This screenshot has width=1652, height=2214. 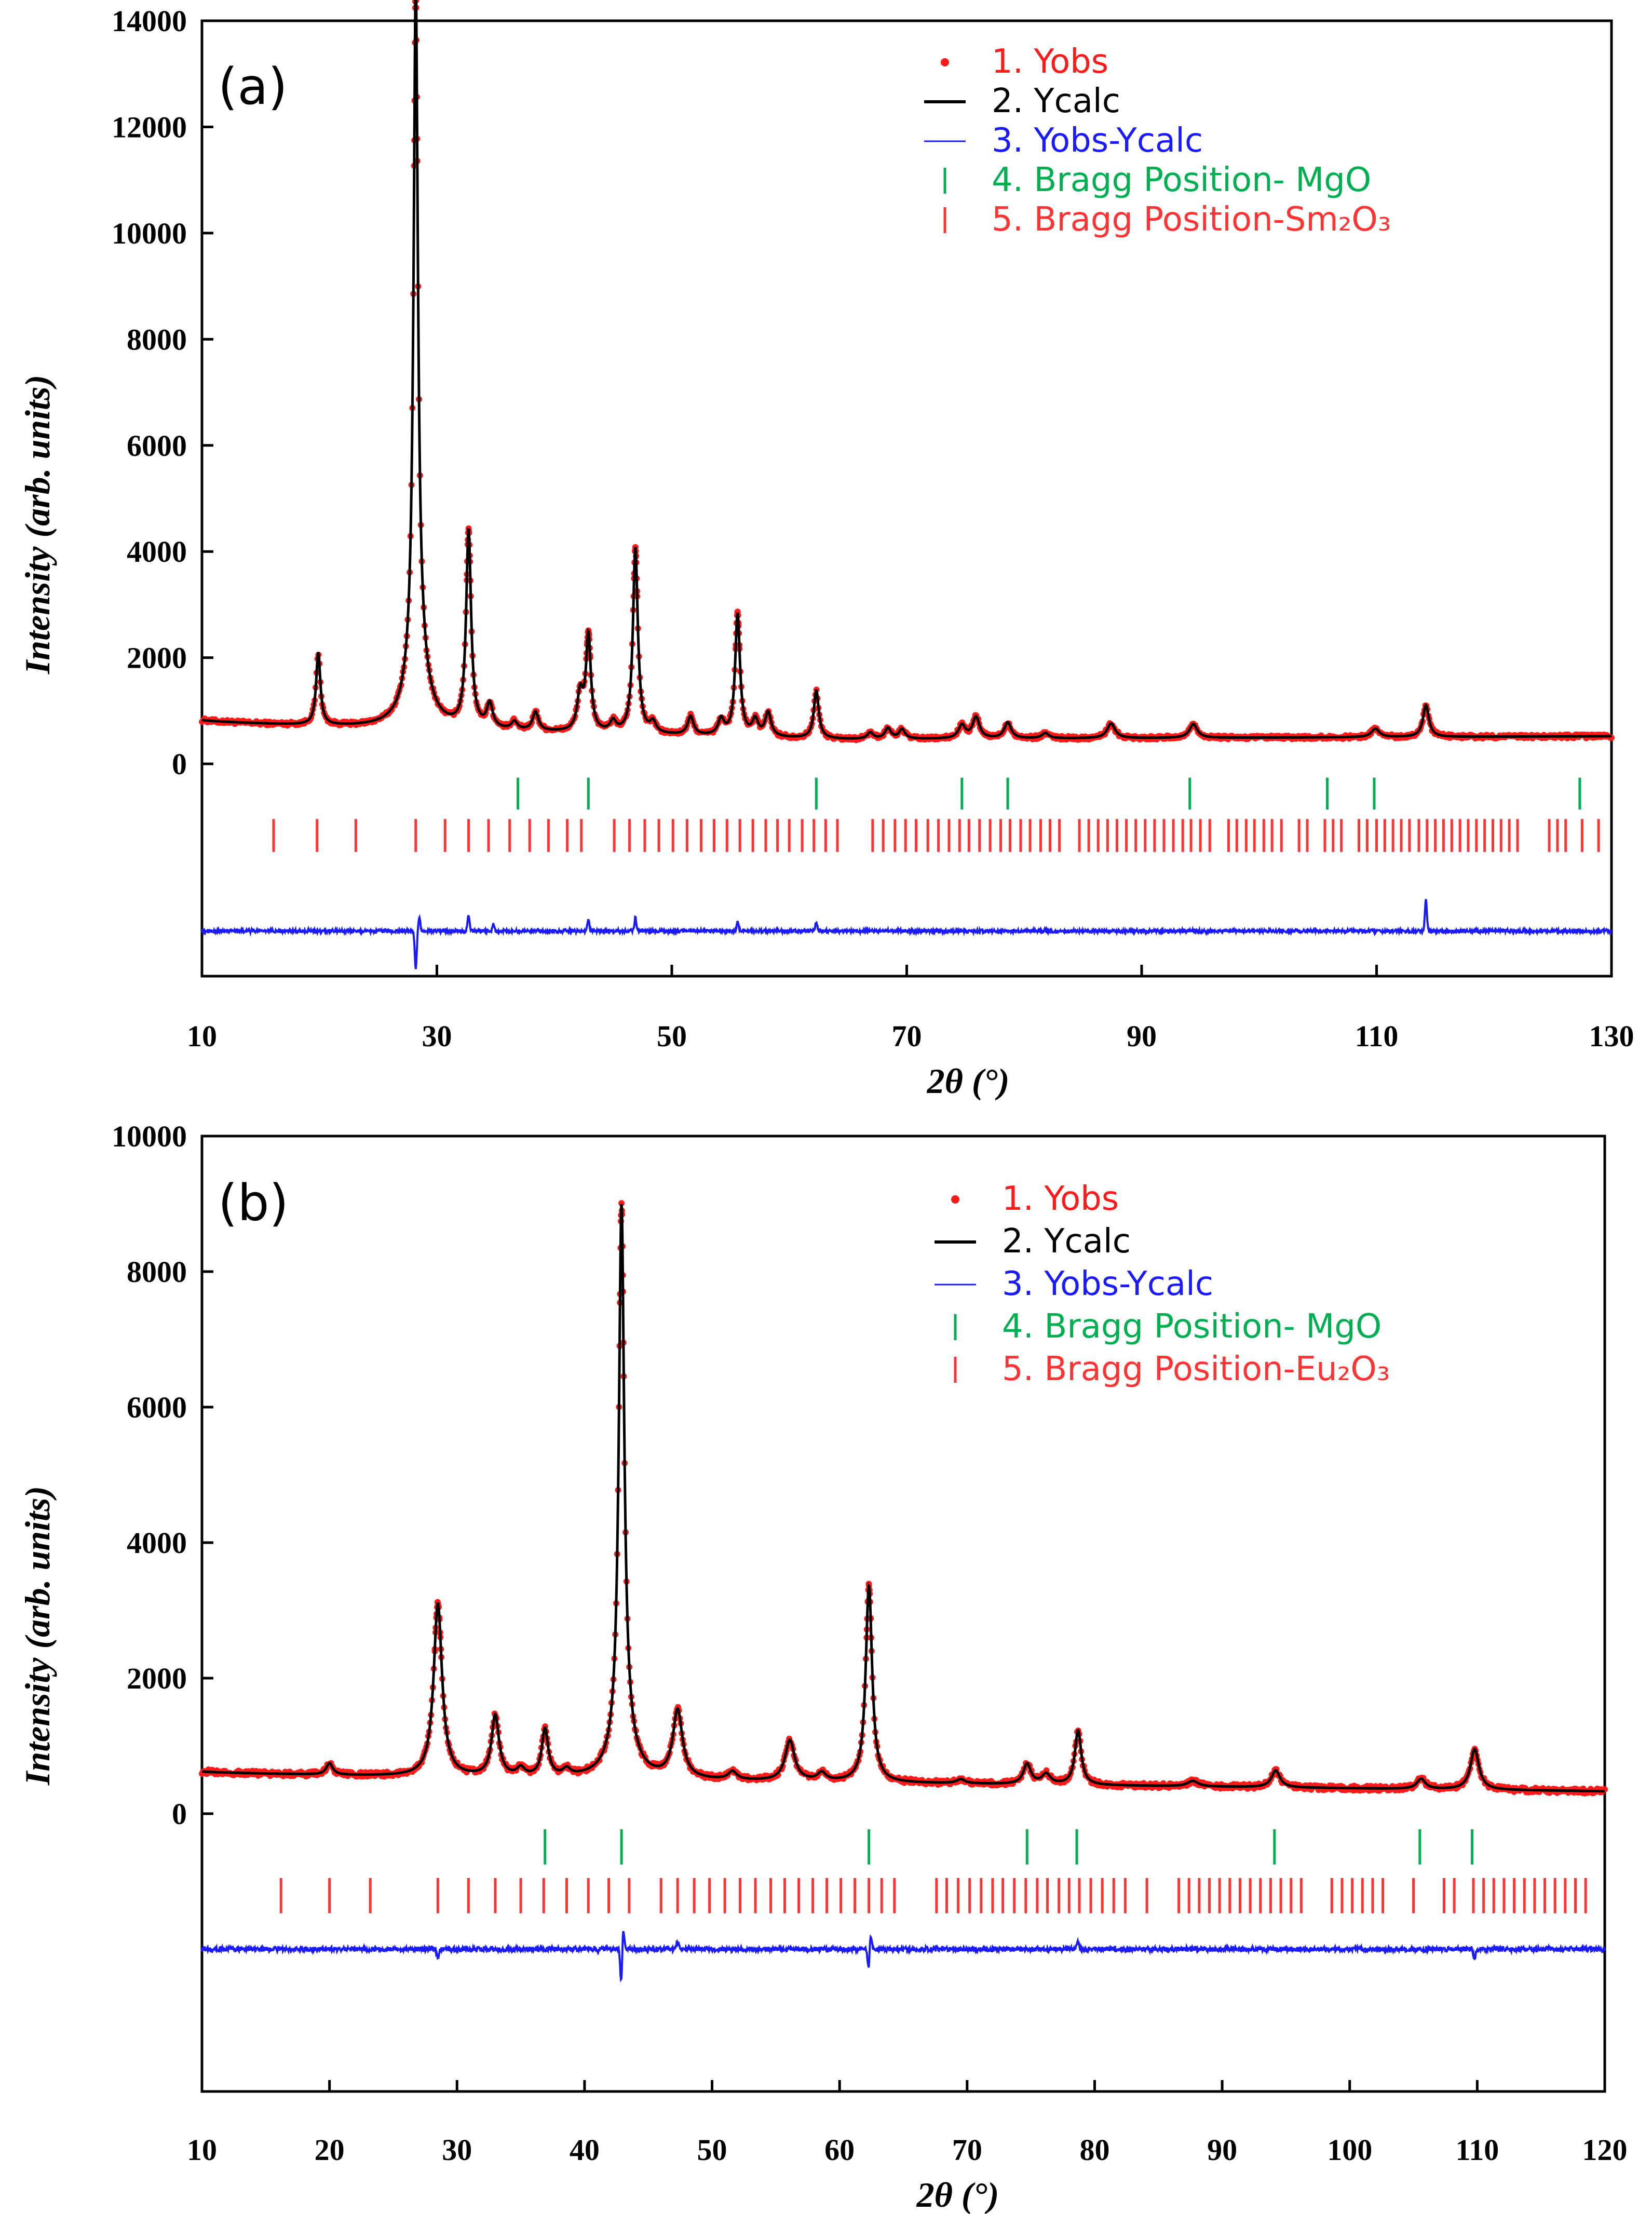 I want to click on panel-a-xlabel: 2θ (°), so click(x=969, y=1081).